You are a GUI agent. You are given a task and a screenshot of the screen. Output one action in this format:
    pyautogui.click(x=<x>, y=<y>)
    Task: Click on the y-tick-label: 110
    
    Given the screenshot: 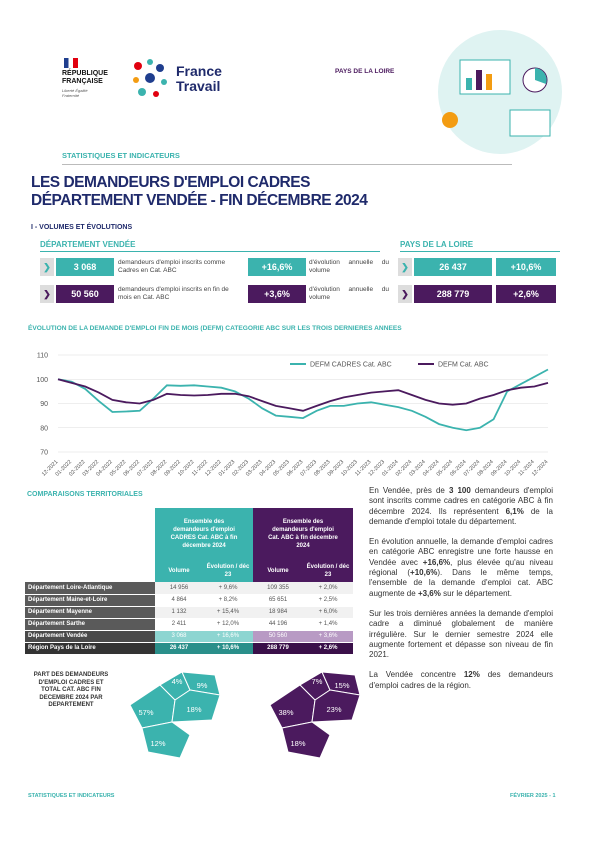 What is the action you would take?
    pyautogui.click(x=42, y=356)
    